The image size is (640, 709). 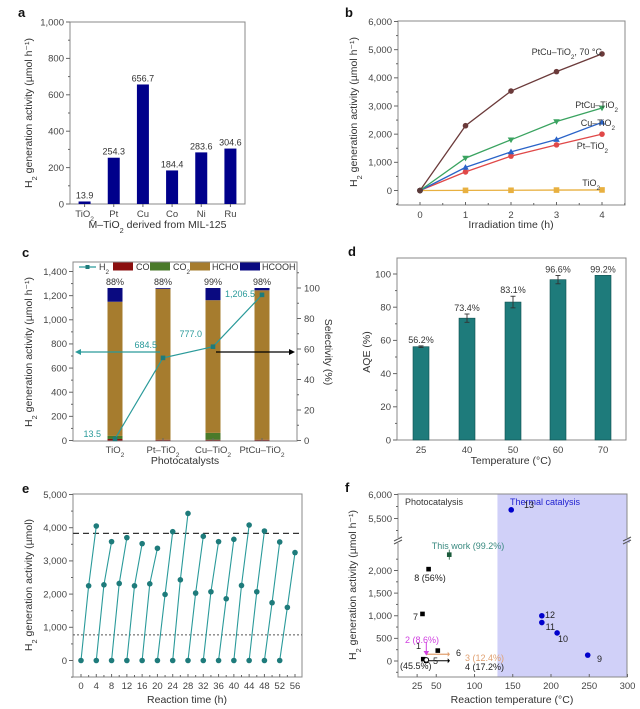 I want to click on x-axis-label: Reaction temperature (°C), so click(x=512, y=700).